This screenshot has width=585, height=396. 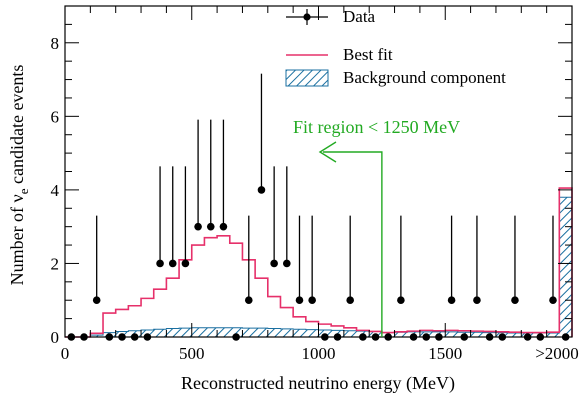 What do you see at coordinates (424, 77) in the screenshot?
I see `legend-entry-background: Background component` at bounding box center [424, 77].